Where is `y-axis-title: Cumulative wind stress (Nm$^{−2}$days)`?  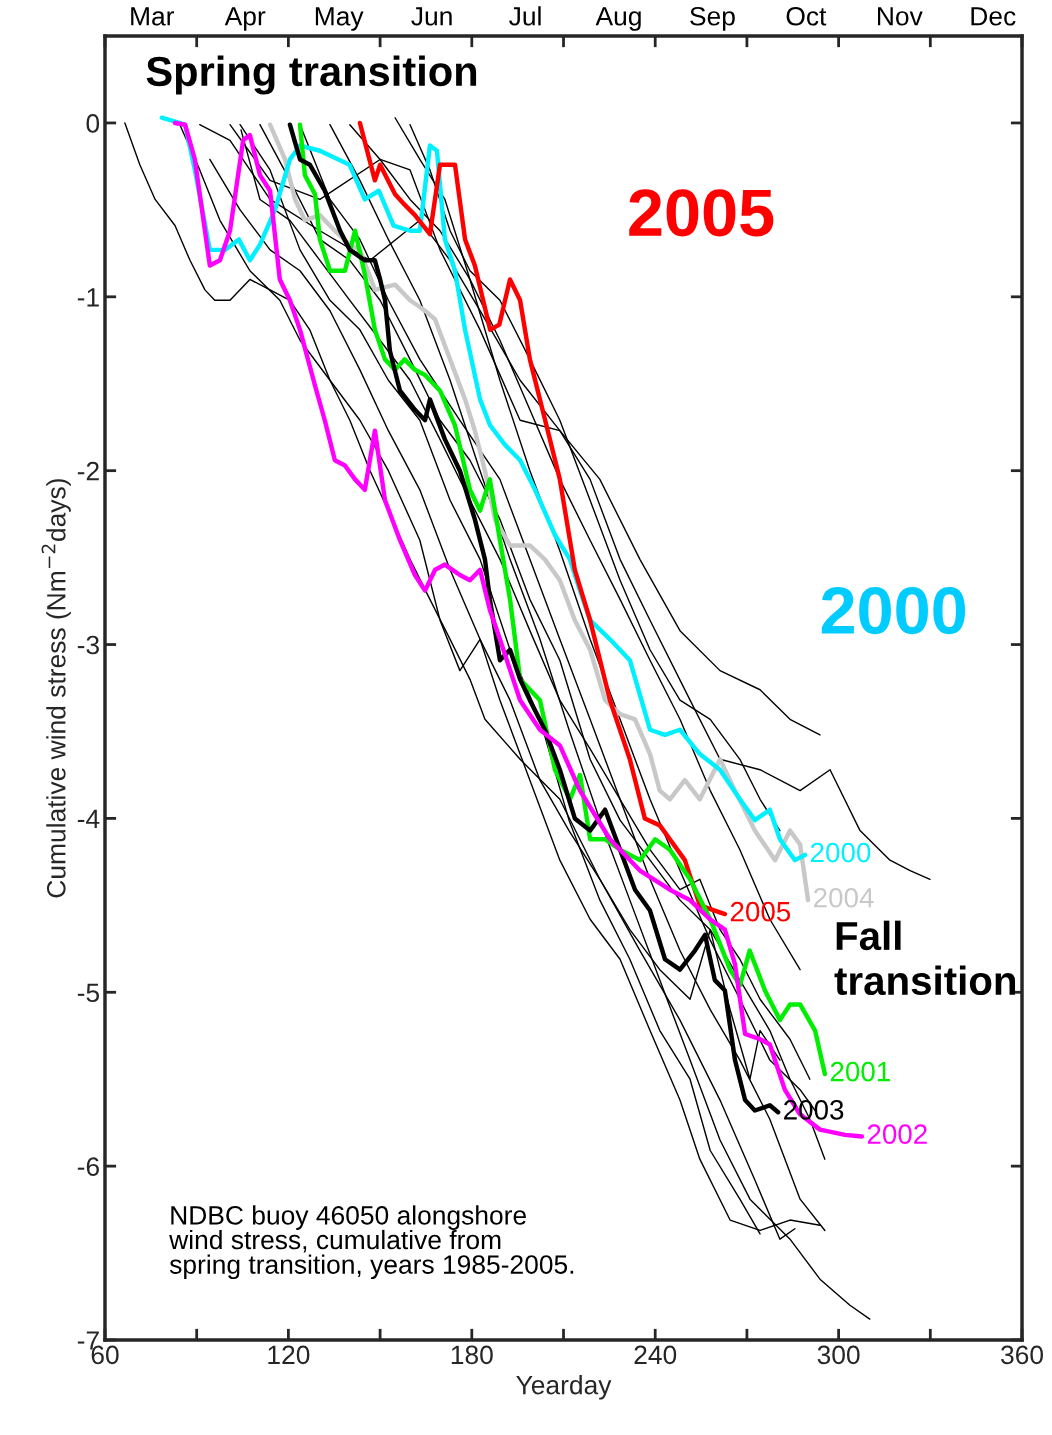
y-axis-title: Cumulative wind stress (Nm$^{−2}$days) is located at coordinates (56, 688).